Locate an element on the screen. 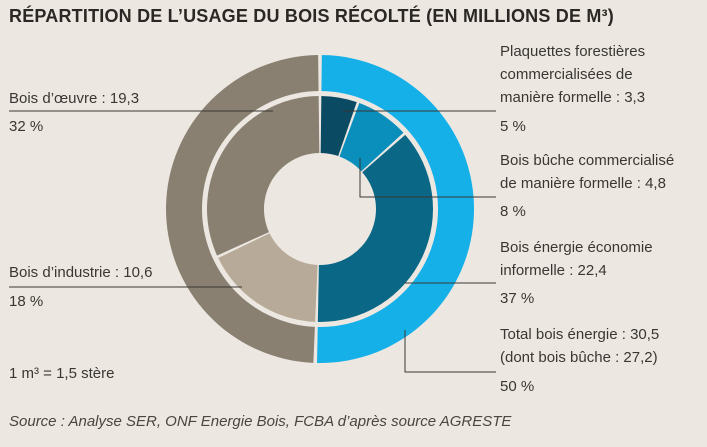 The height and width of the screenshot is (447, 707). label-buche-1: Bois bûche commercialisé is located at coordinates (587, 160).